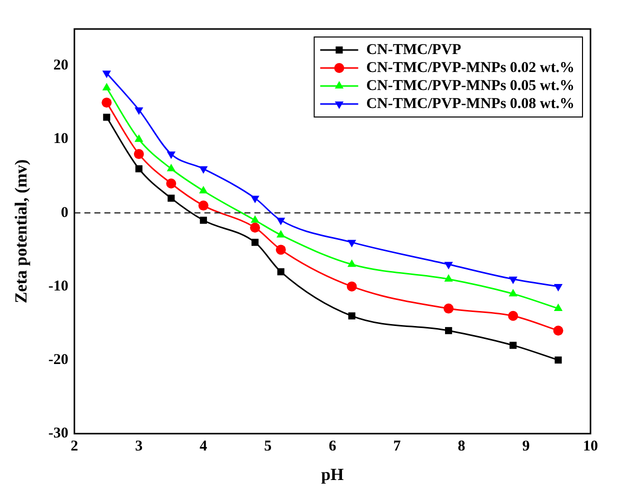  Describe the element at coordinates (58, 286) in the screenshot. I see `y-tick-label: -10` at that location.